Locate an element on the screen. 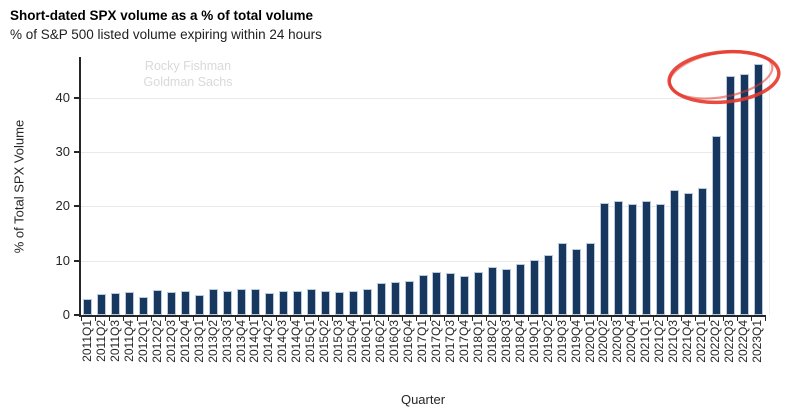  x-tick-label-2016Q3: 2016Q3 is located at coordinates (394, 341).